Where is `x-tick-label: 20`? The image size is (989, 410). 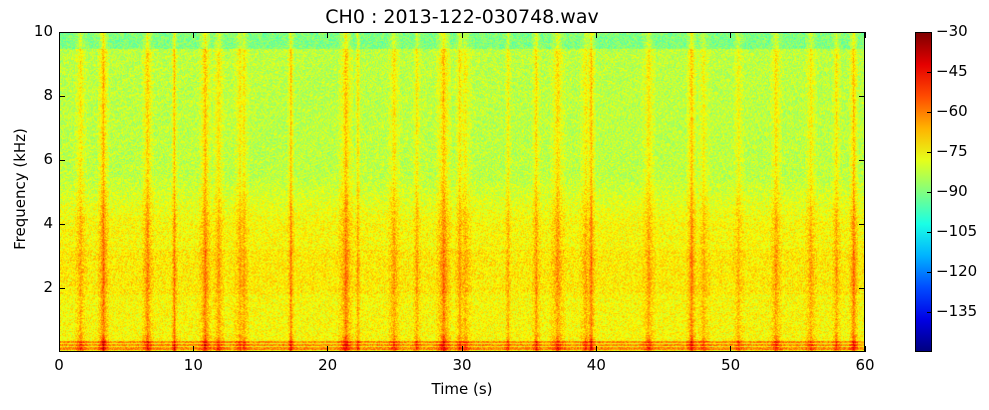
x-tick-label: 20 is located at coordinates (328, 365).